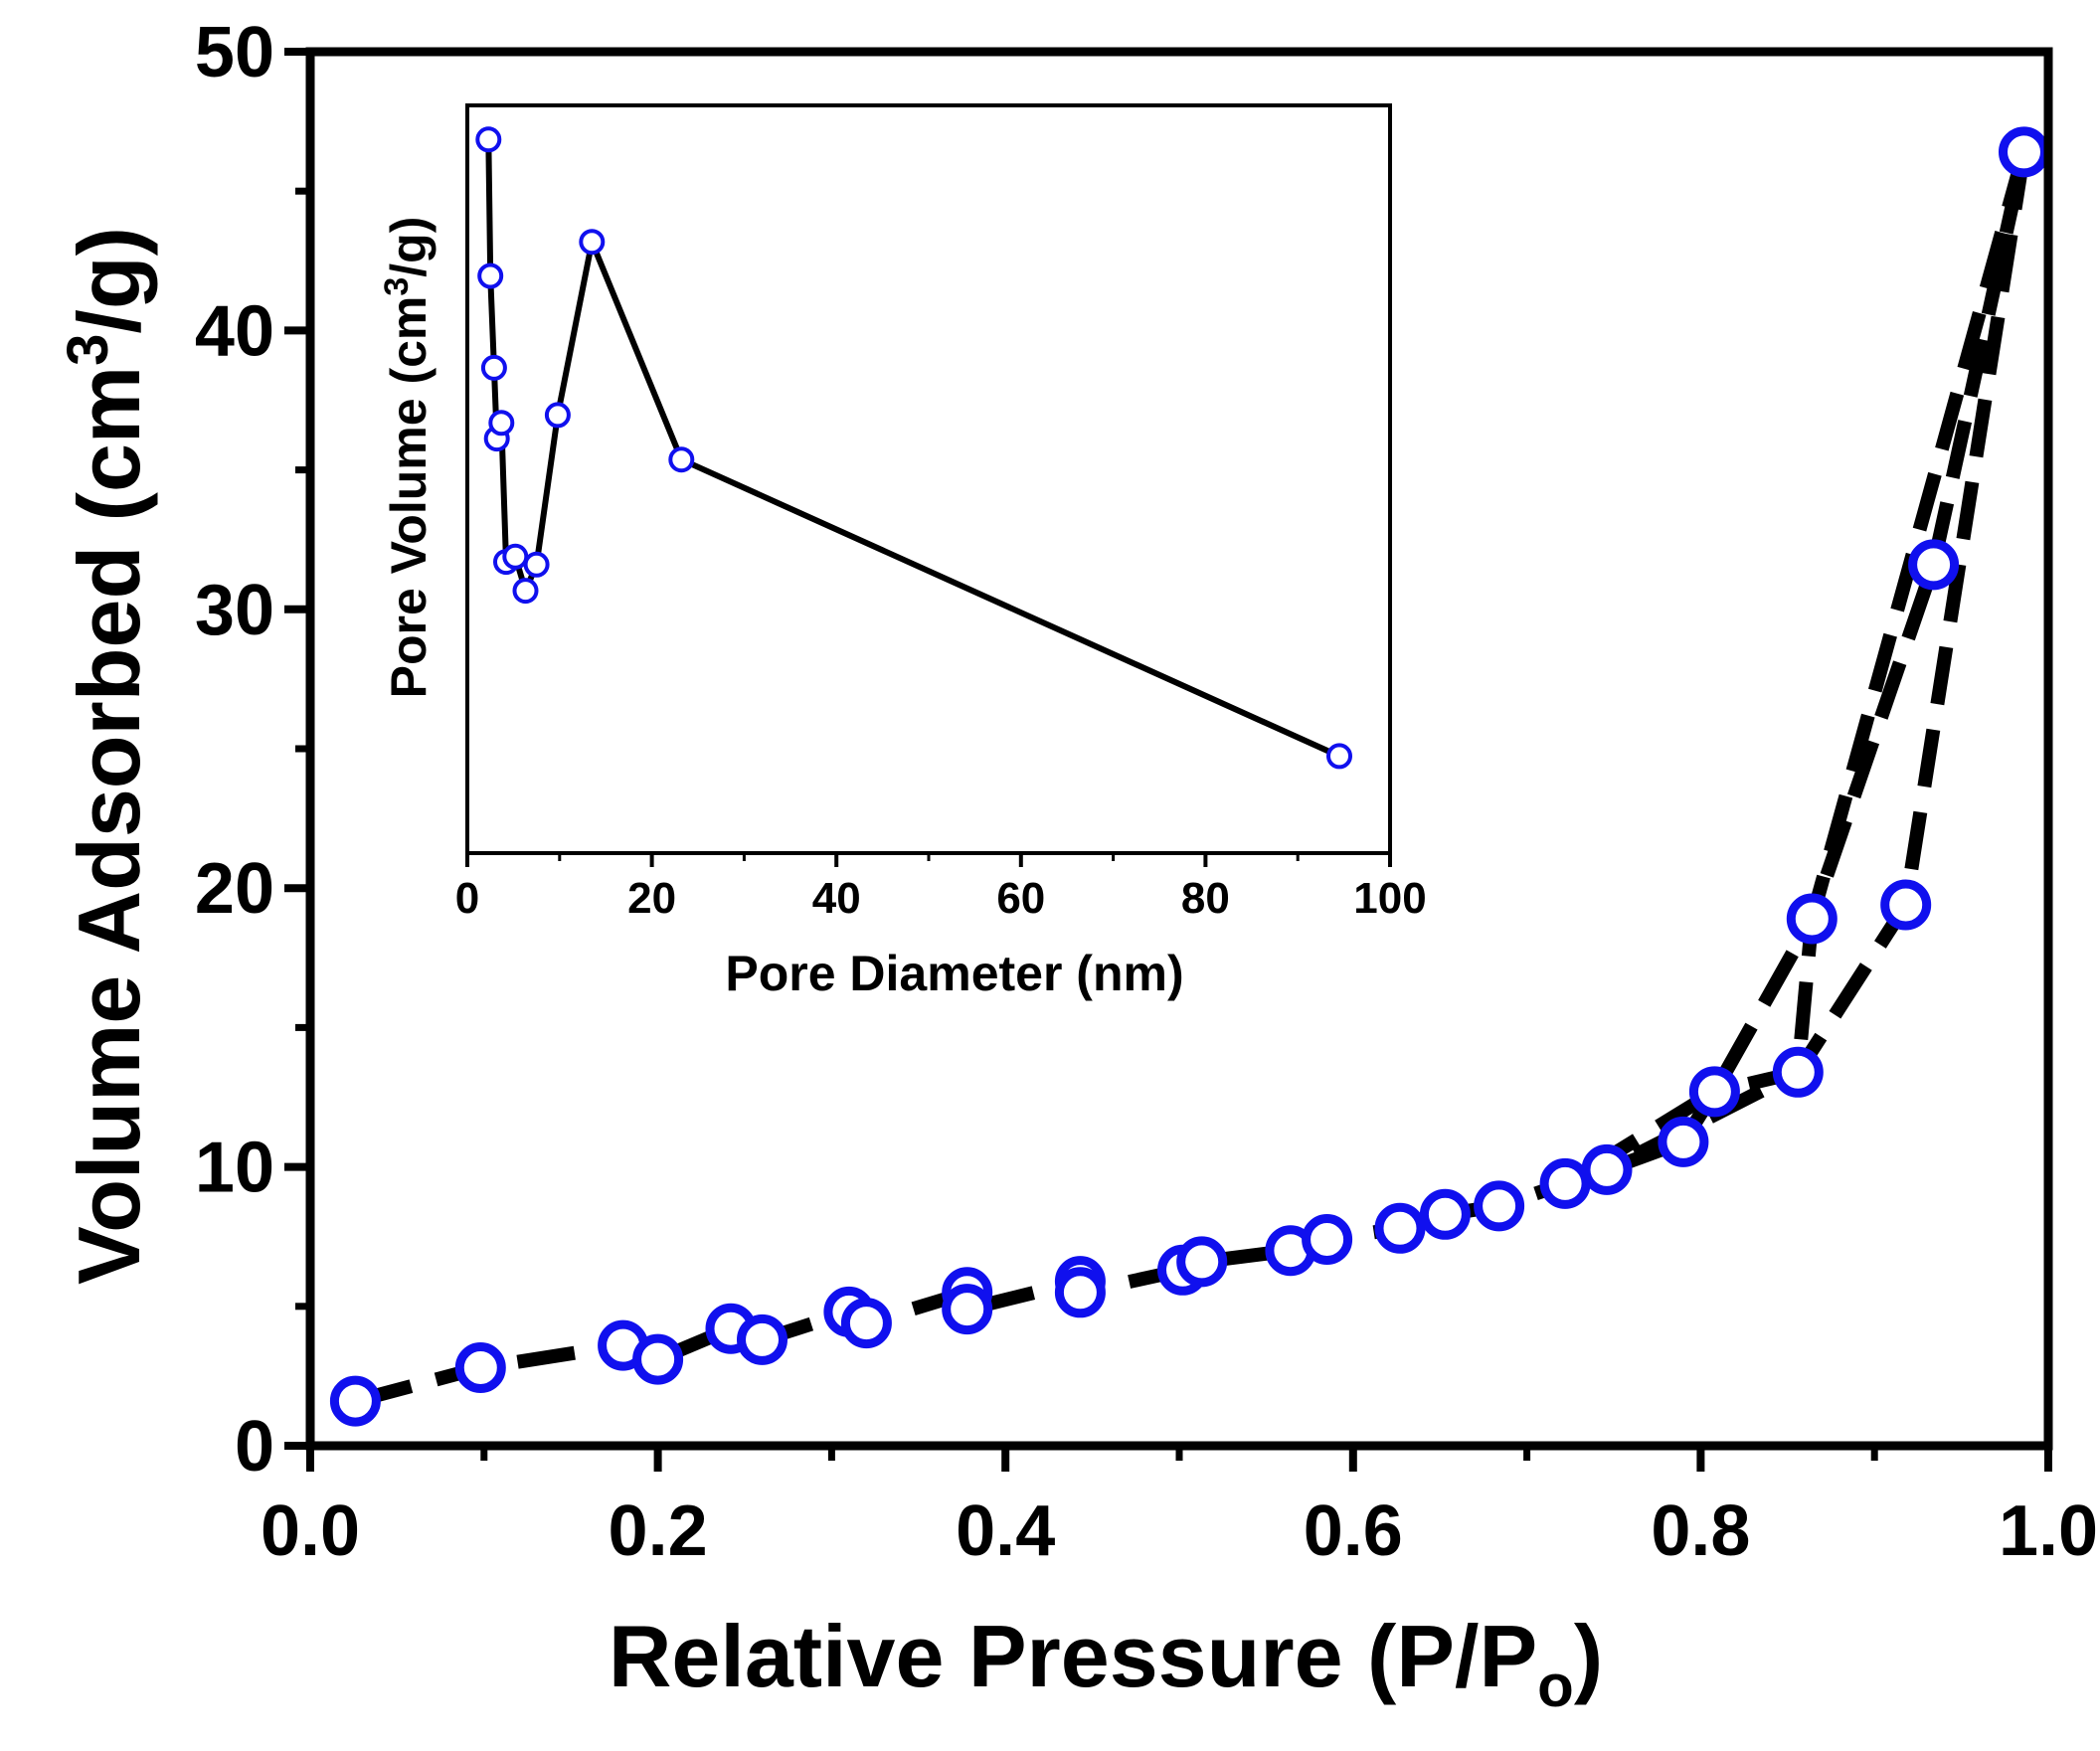 Image resolution: width=2100 pixels, height=1751 pixels. Describe the element at coordinates (234, 889) in the screenshot. I see `main-y-tick-label: 20` at that location.